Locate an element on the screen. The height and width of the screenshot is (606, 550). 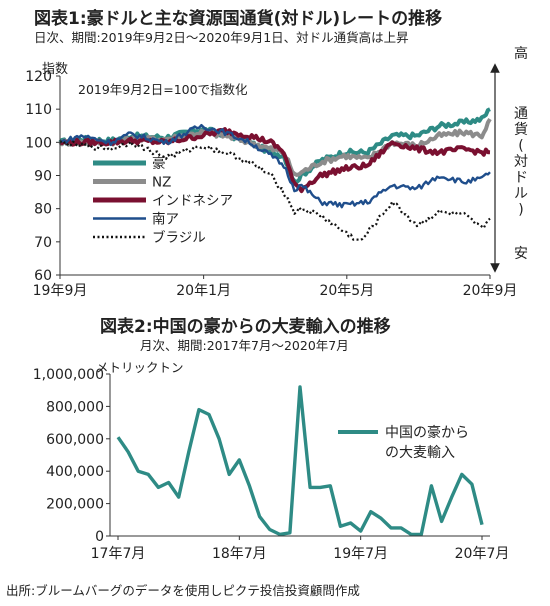
chart2-ytick-label: 400,000 is located at coordinates (75, 472).